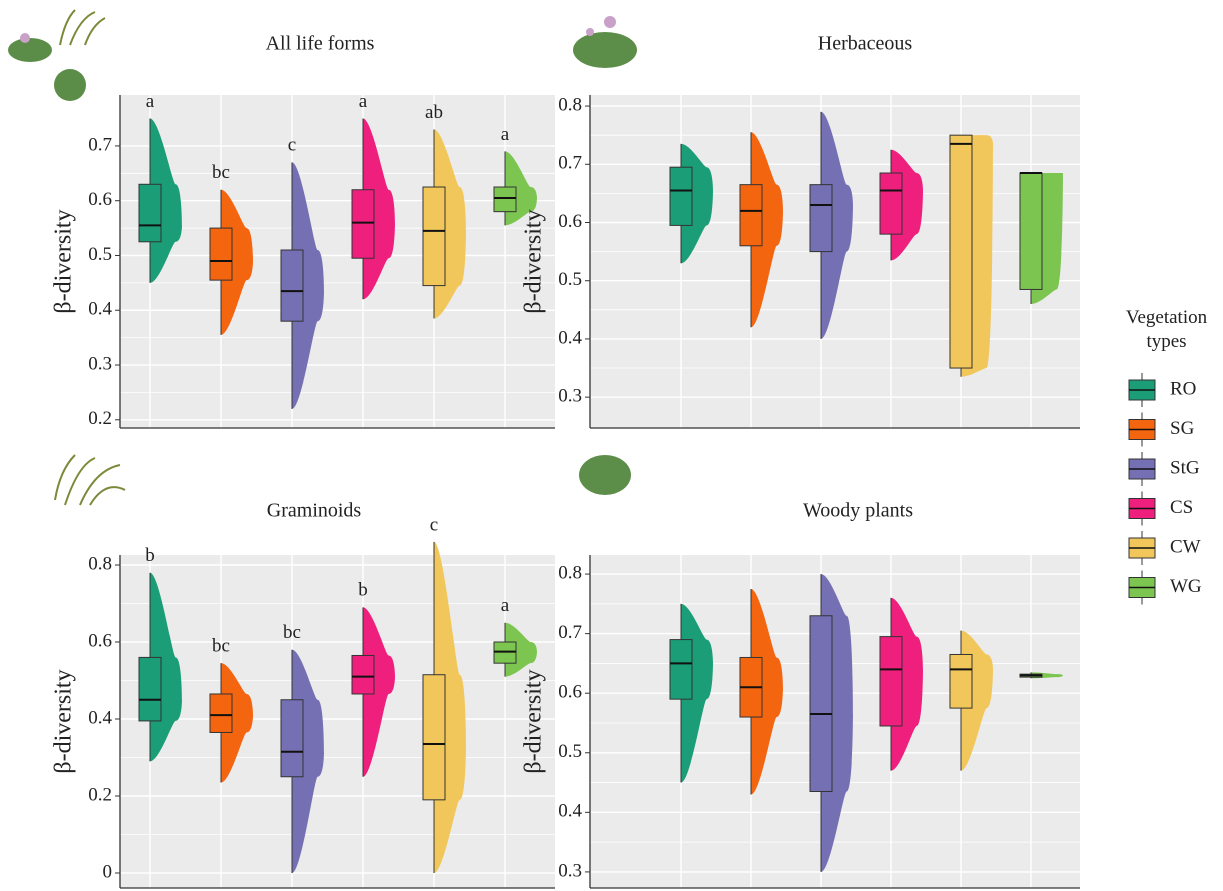 The height and width of the screenshot is (891, 1223). Describe the element at coordinates (858, 511) in the screenshot. I see `chart-title: Woody plants` at that location.